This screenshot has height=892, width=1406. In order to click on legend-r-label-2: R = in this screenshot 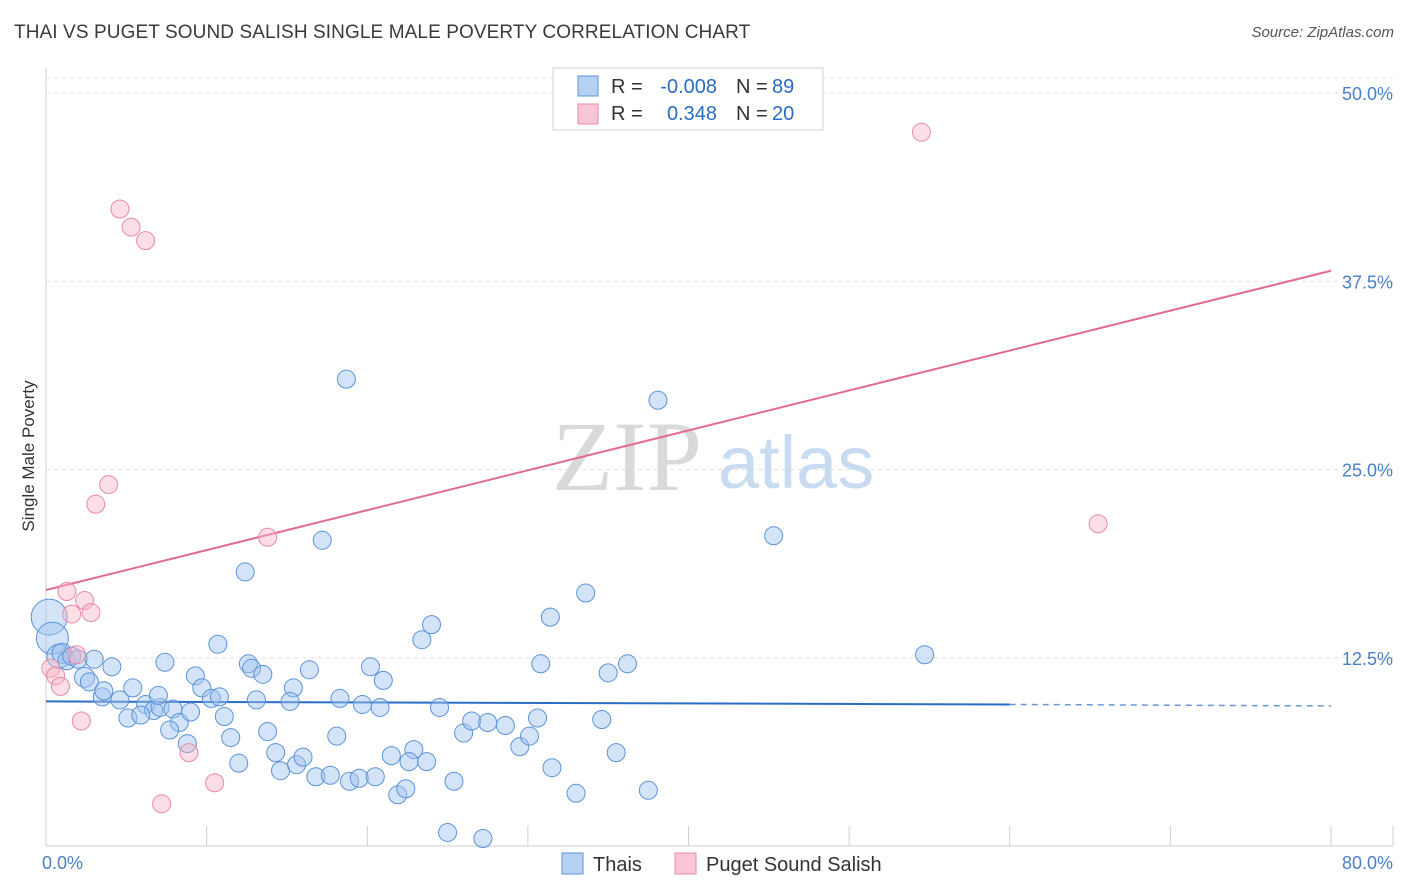, I will do `click(627, 114)`.